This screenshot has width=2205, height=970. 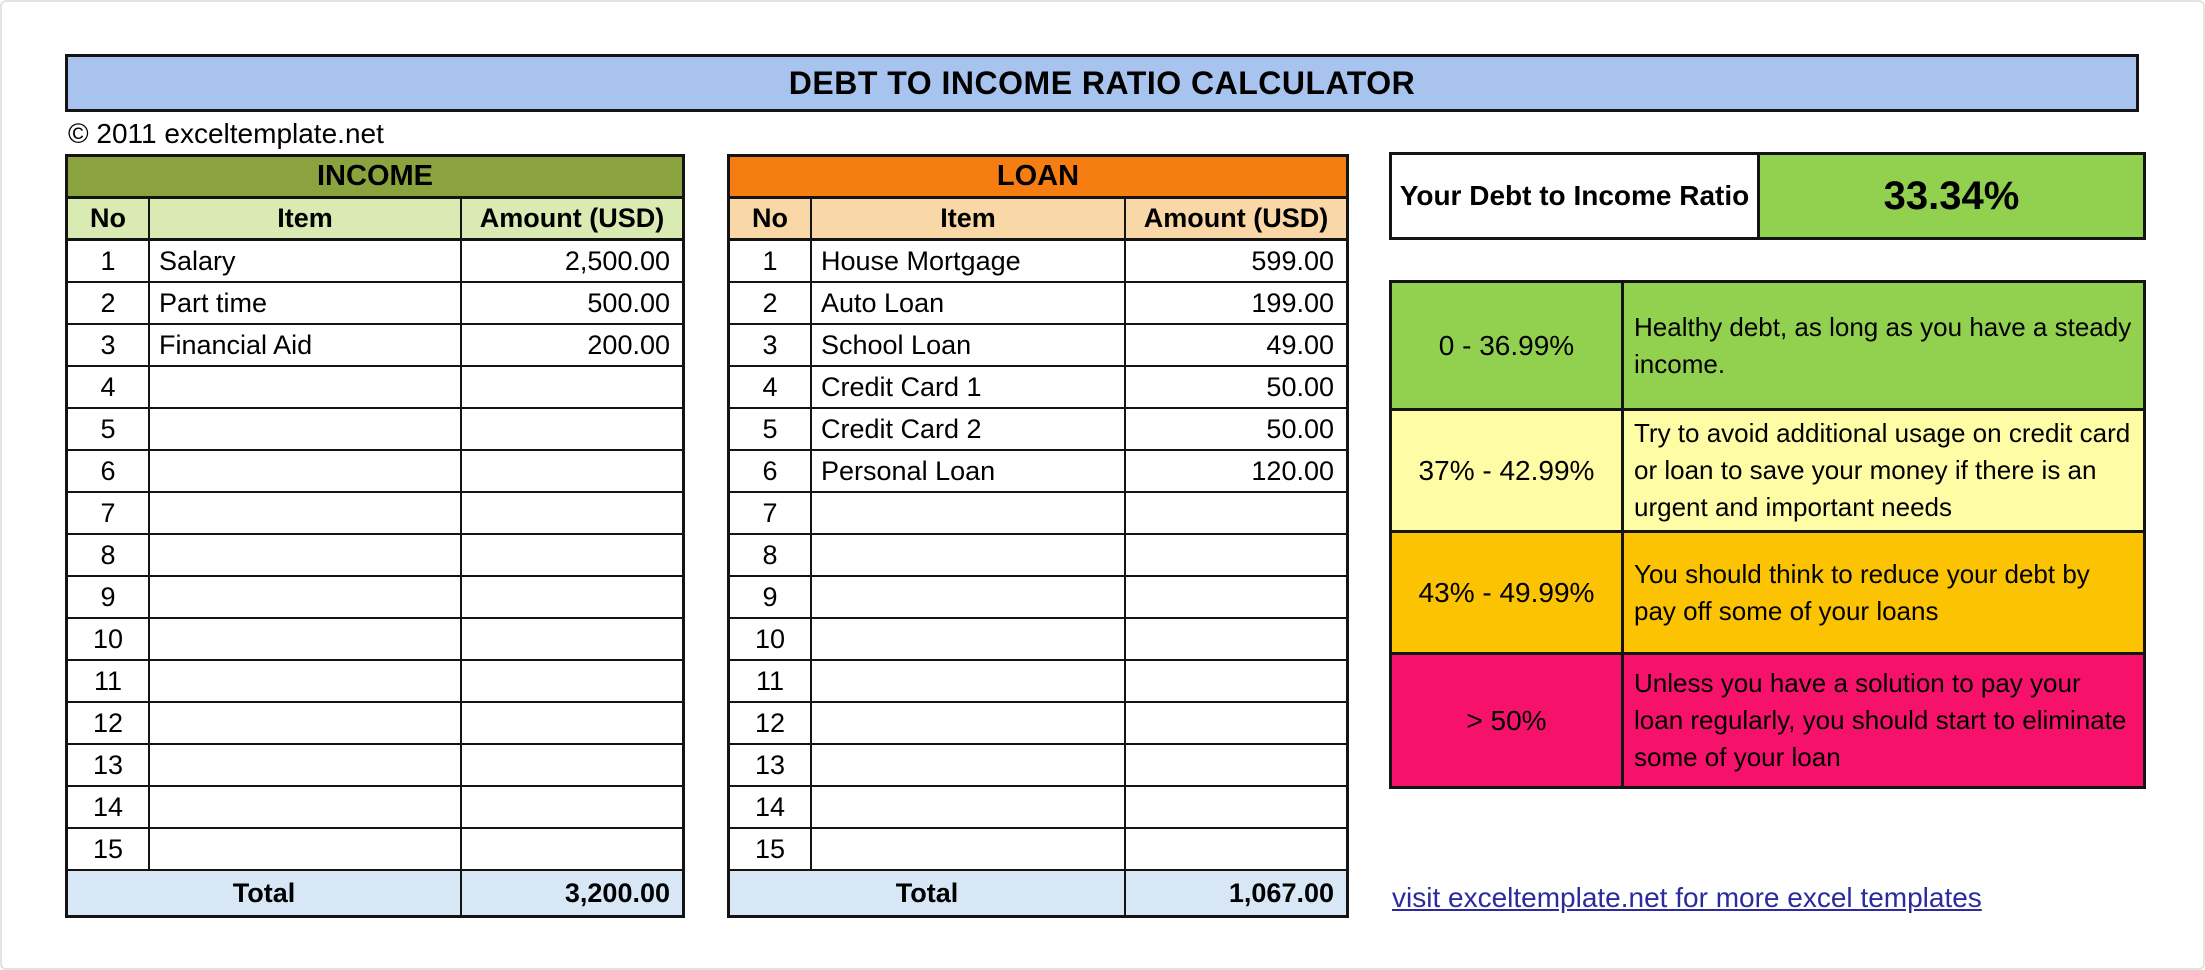 I want to click on income-item-cell: Salary, so click(x=306, y=261).